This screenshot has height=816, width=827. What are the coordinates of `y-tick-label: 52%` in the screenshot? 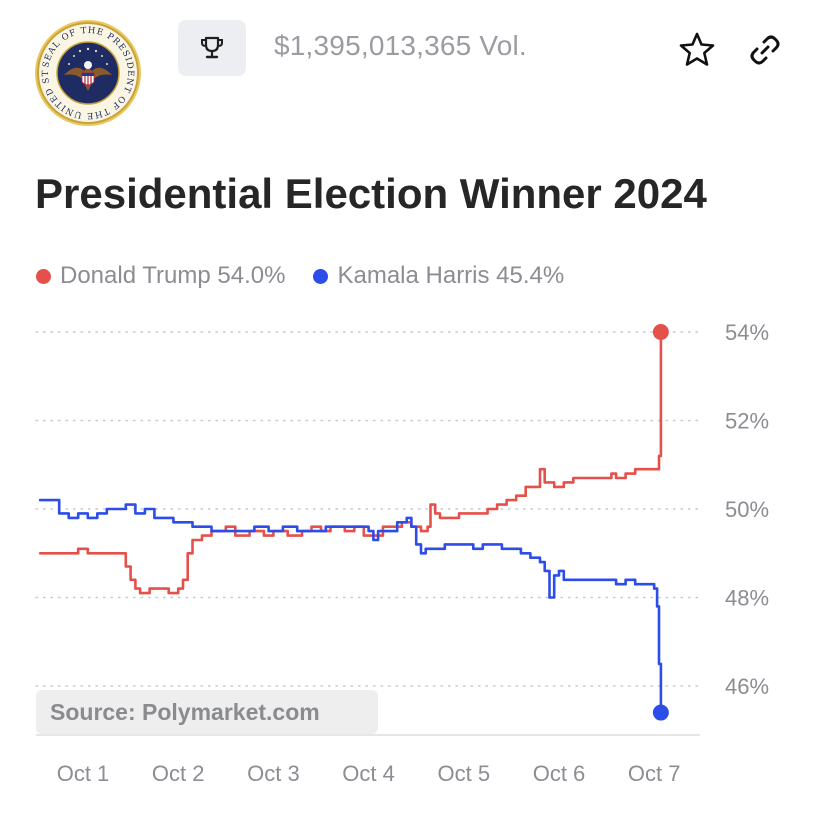 It's located at (747, 421).